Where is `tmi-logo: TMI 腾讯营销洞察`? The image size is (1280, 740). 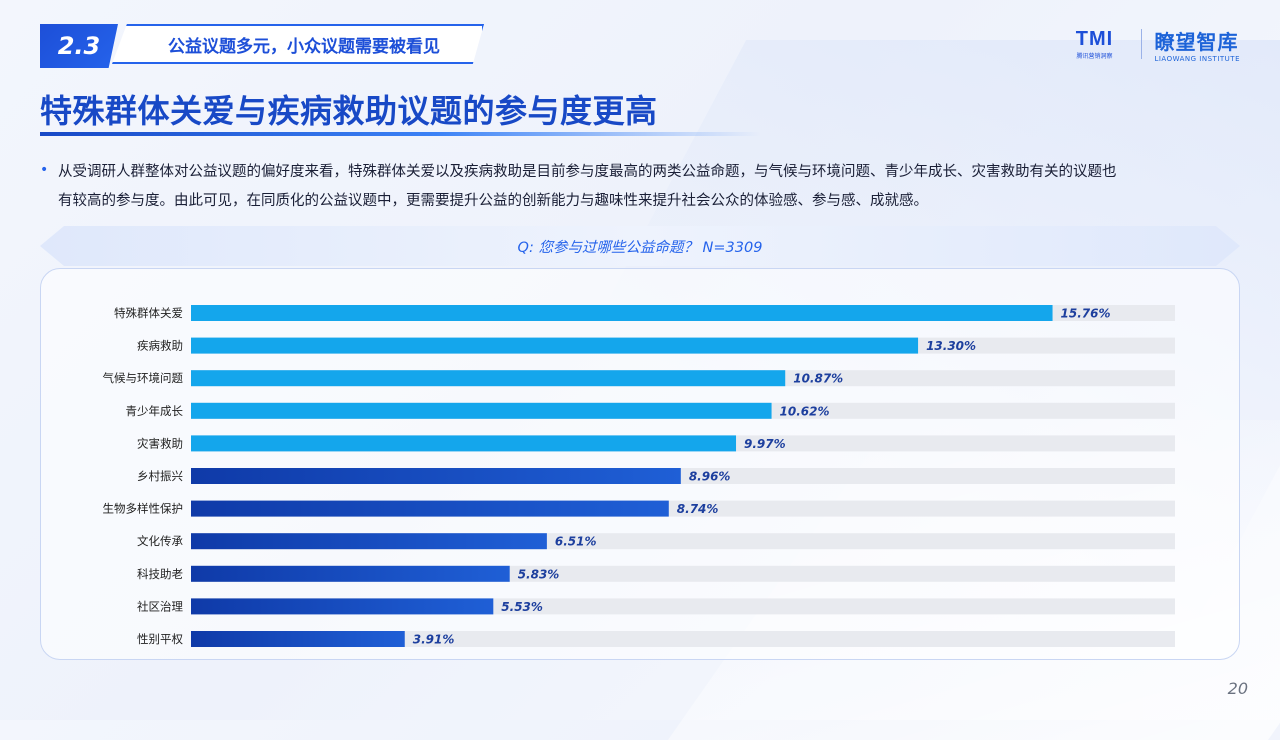 tmi-logo: TMI 腾讯营销洞察 is located at coordinates (1094, 44).